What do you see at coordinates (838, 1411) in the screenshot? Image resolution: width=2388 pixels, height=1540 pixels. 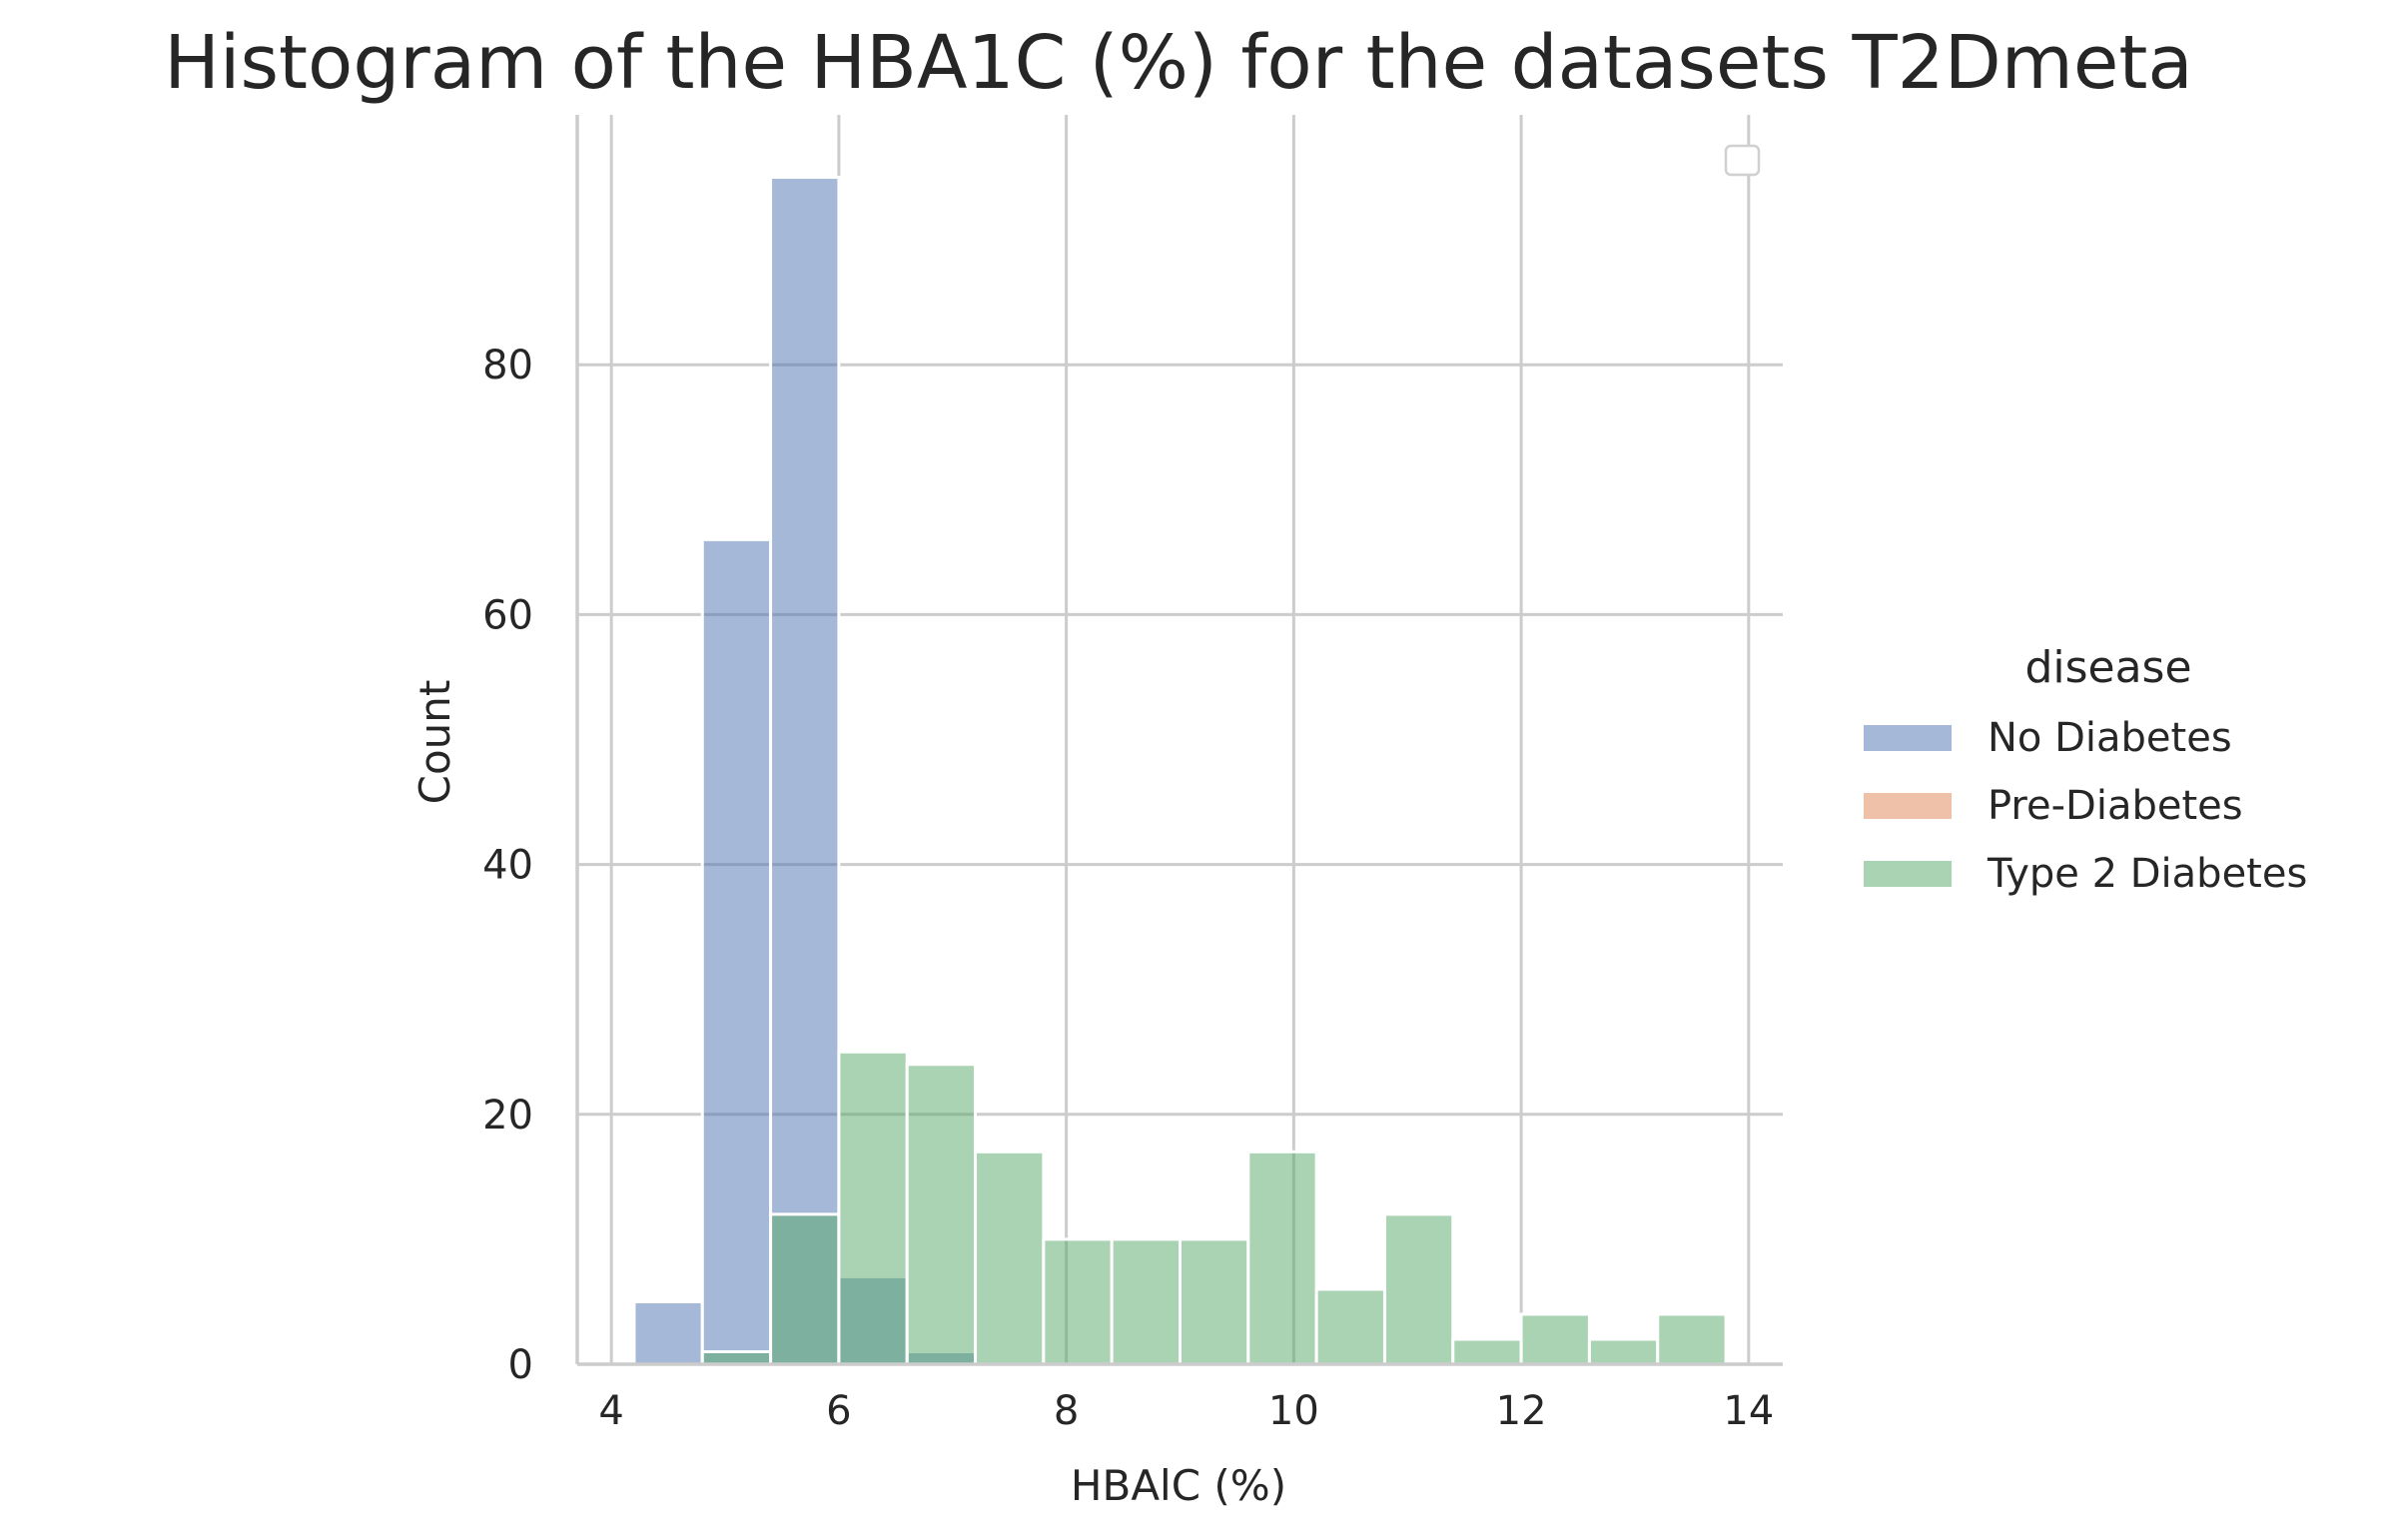 I see `x-tick-label: 6` at bounding box center [838, 1411].